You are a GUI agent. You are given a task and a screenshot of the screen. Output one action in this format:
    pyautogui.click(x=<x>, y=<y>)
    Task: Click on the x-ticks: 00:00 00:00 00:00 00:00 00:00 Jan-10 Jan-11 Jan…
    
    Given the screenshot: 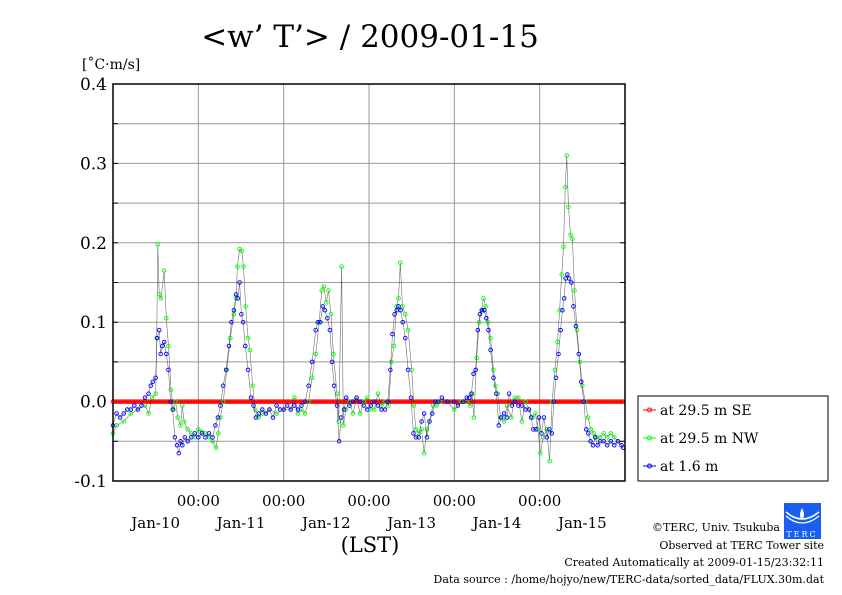 What is the action you would take?
    pyautogui.click(x=367, y=512)
    